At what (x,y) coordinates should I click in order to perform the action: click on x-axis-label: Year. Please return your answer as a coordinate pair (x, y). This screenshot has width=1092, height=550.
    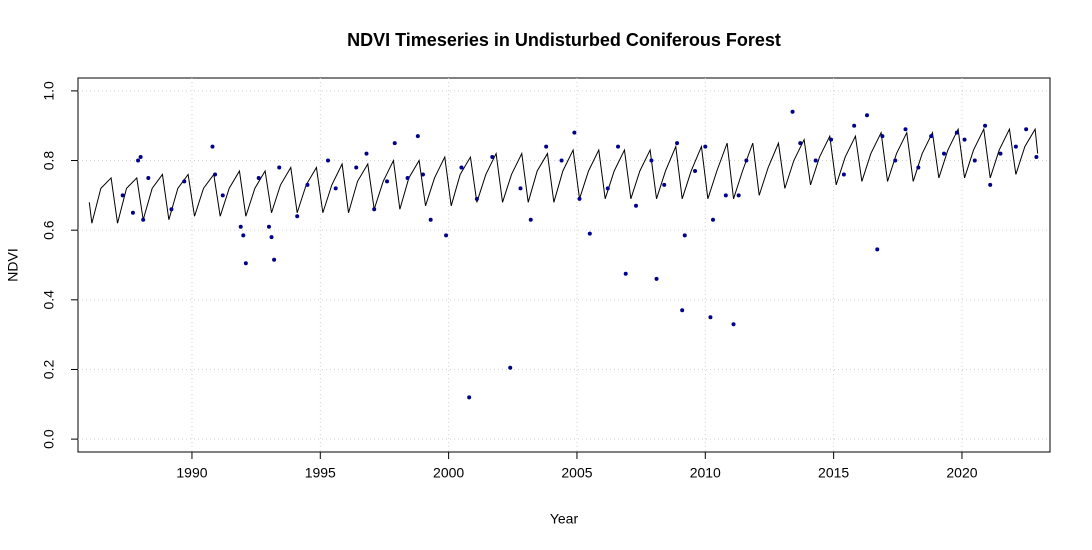
    Looking at the image, I should click on (564, 519).